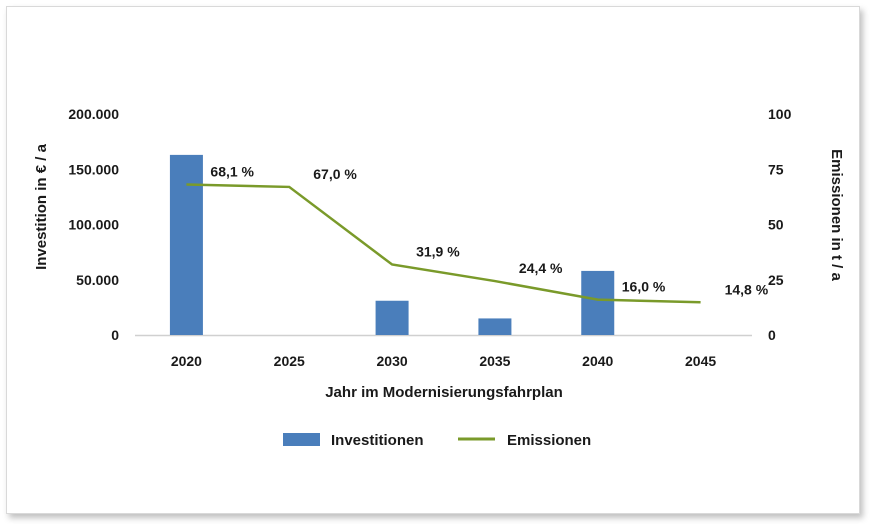 This screenshot has width=872, height=524. I want to click on legend-swatch-investitionen, so click(301, 439).